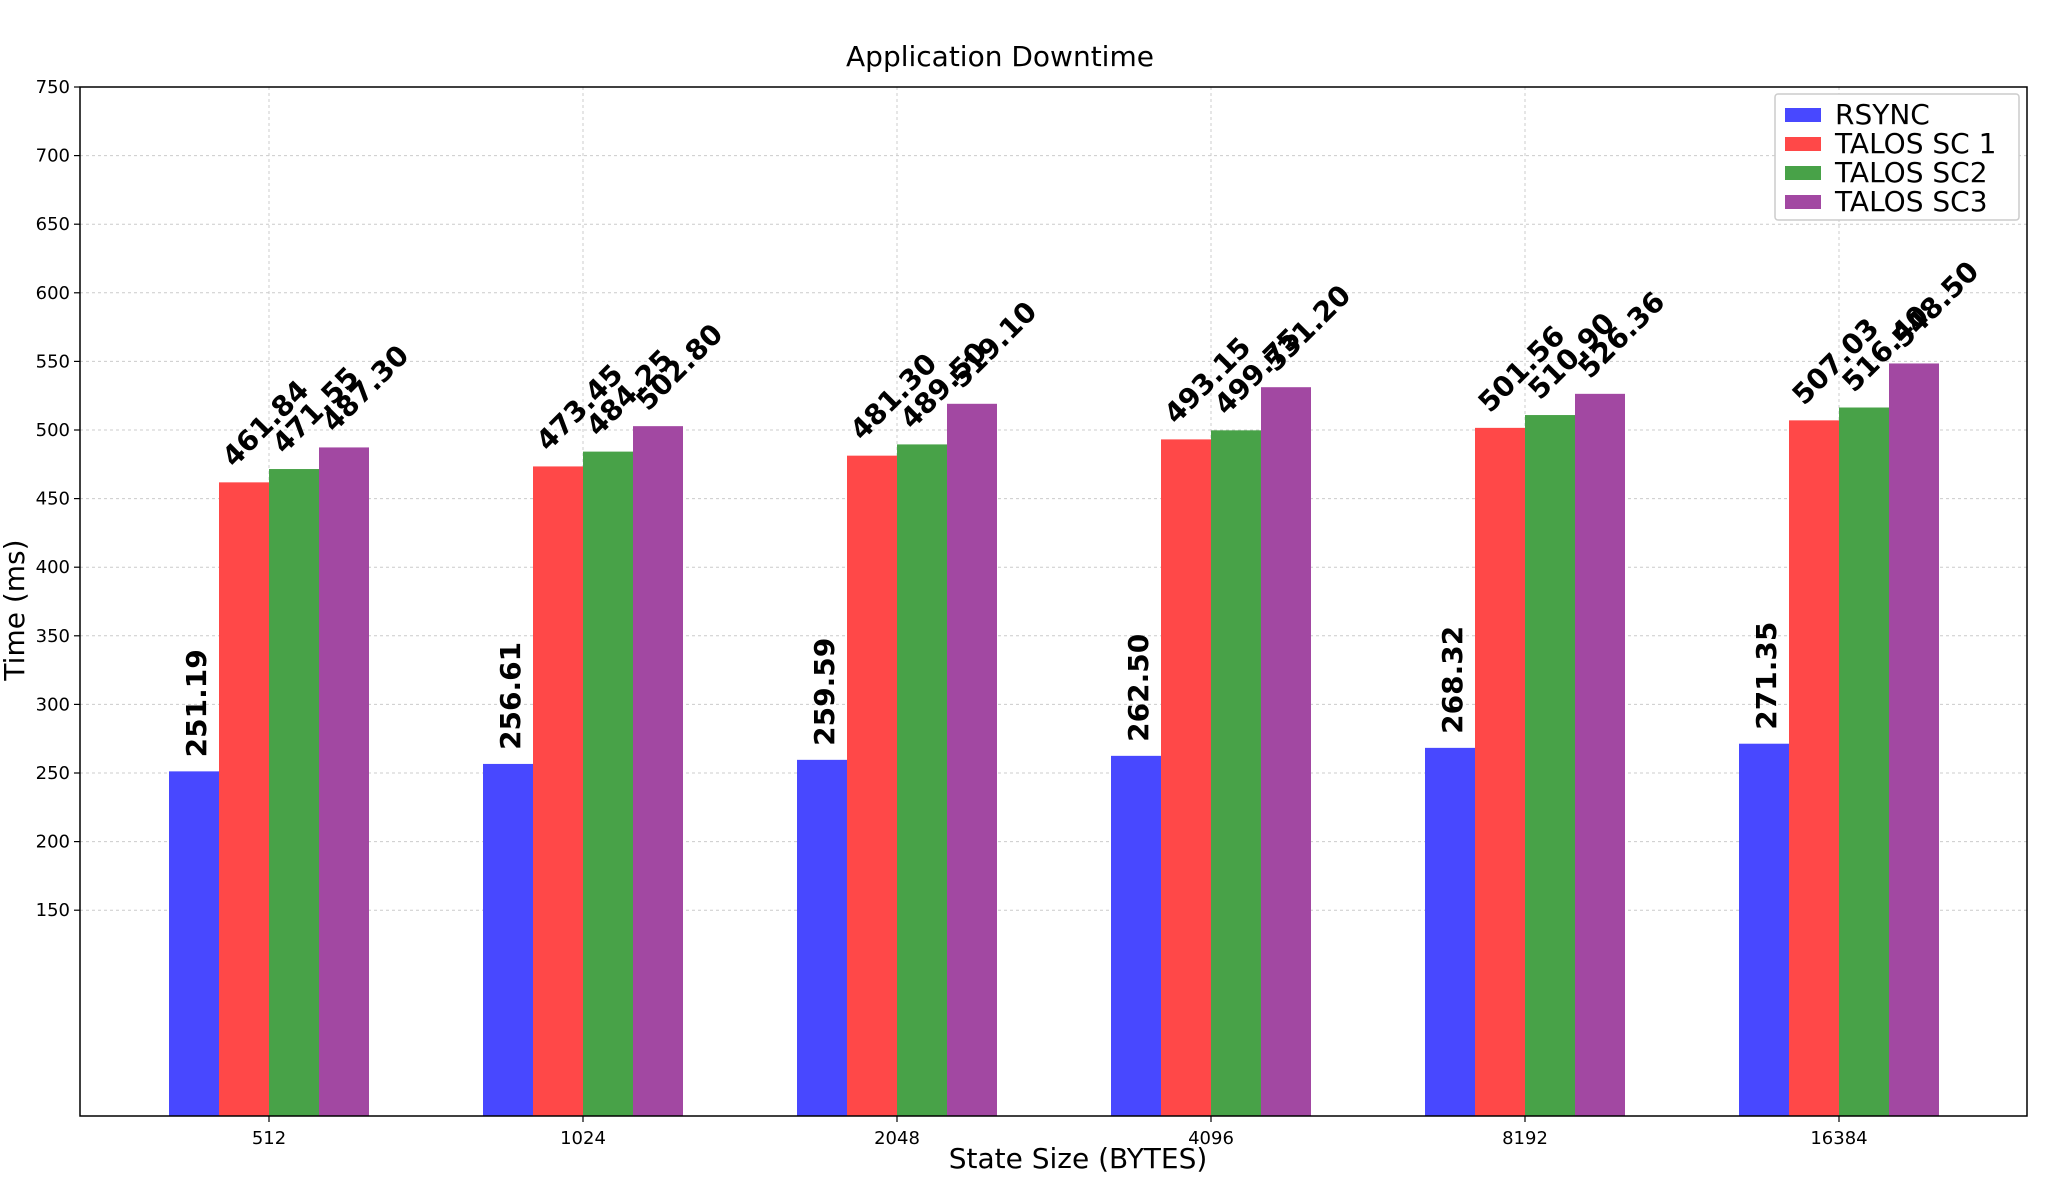 The image size is (2061, 1181). Describe the element at coordinates (53, 773) in the screenshot. I see `y-tick-label: 250` at that location.